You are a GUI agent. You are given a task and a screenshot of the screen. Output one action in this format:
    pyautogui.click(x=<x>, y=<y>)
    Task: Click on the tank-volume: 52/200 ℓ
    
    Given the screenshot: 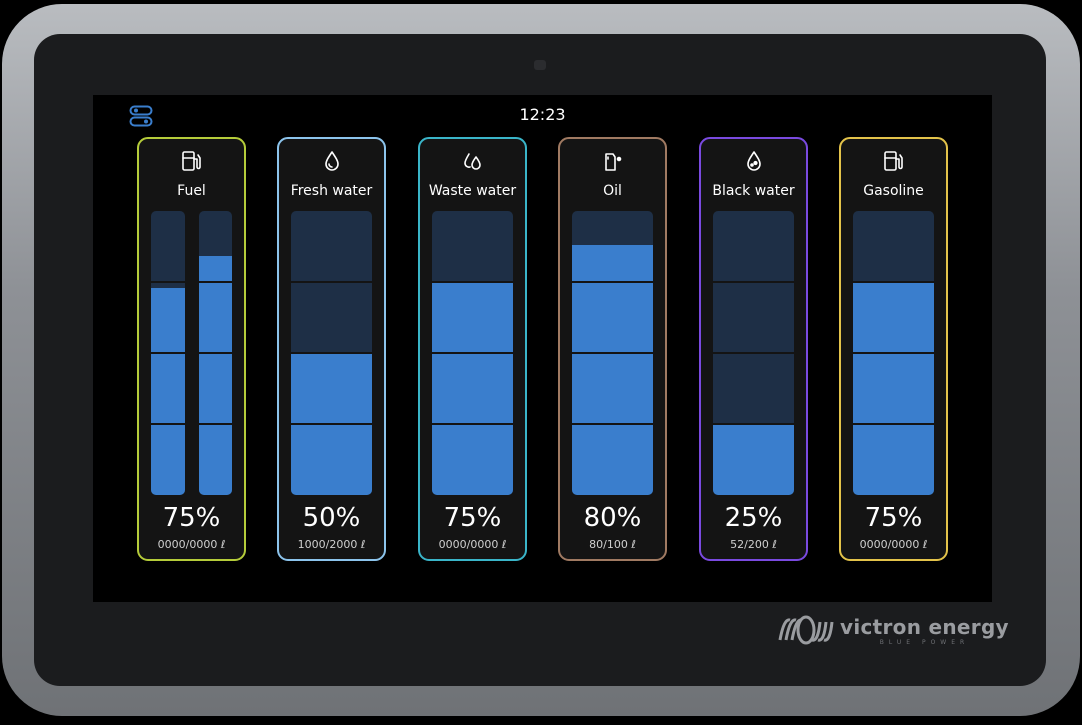 What is the action you would take?
    pyautogui.click(x=753, y=544)
    